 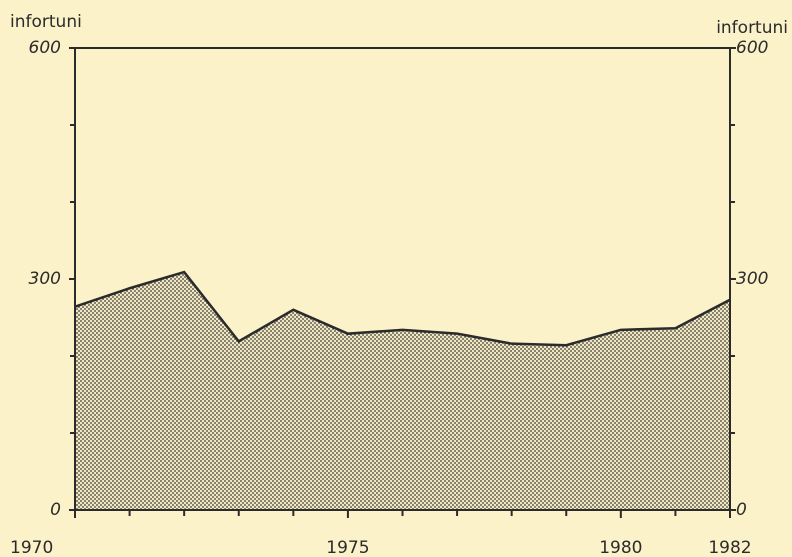 What do you see at coordinates (45, 48) in the screenshot?
I see `y-tick-label: 600` at bounding box center [45, 48].